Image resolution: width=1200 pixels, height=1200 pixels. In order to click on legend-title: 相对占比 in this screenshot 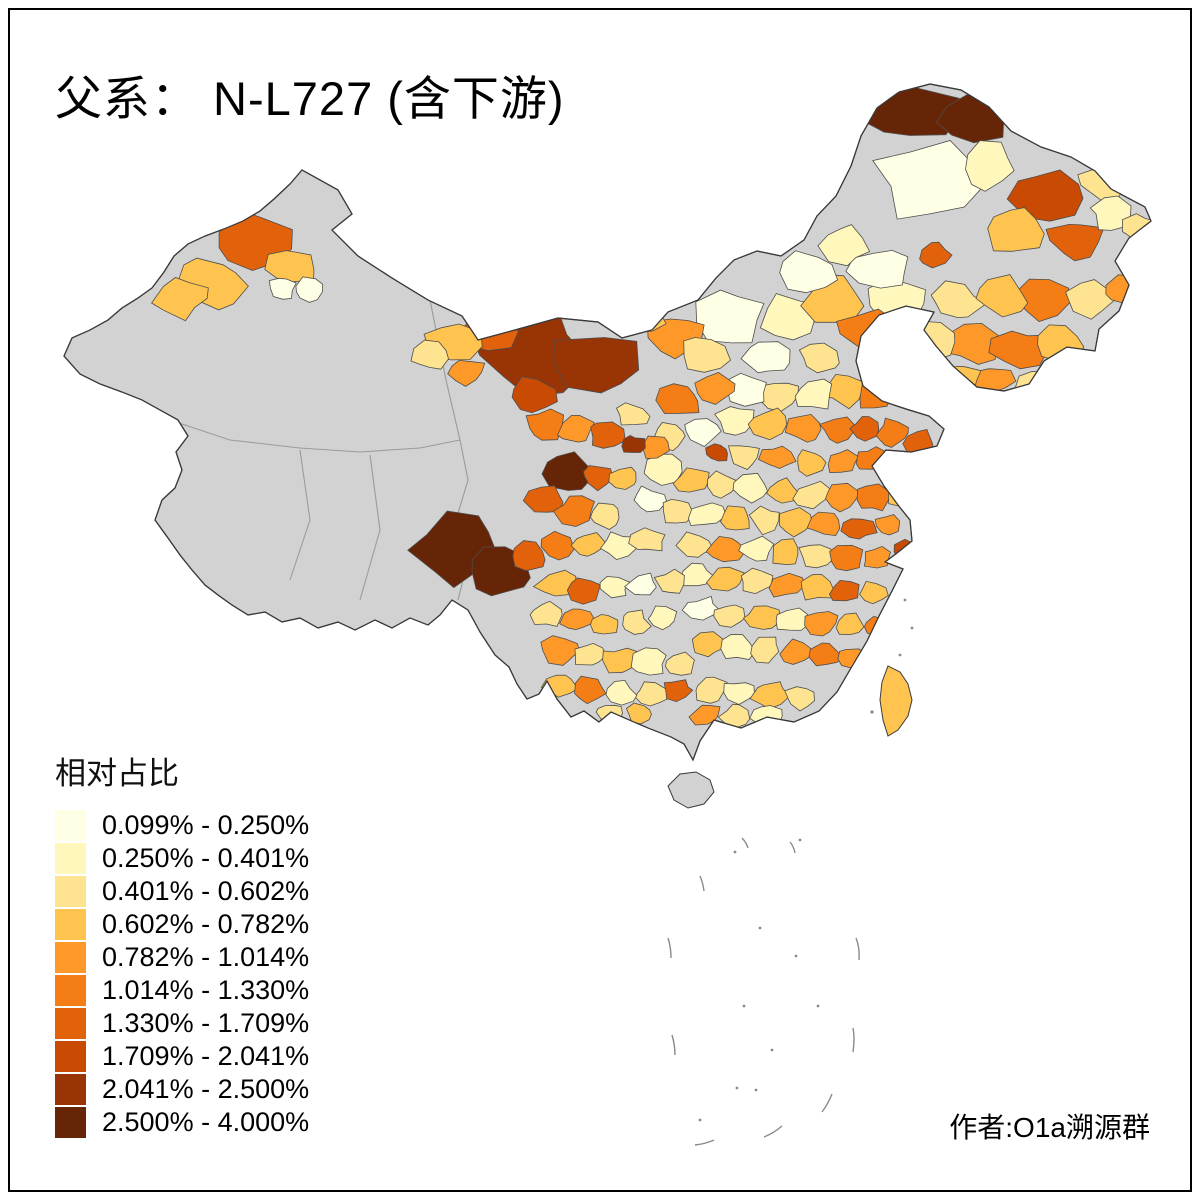, I will do `click(117, 773)`.